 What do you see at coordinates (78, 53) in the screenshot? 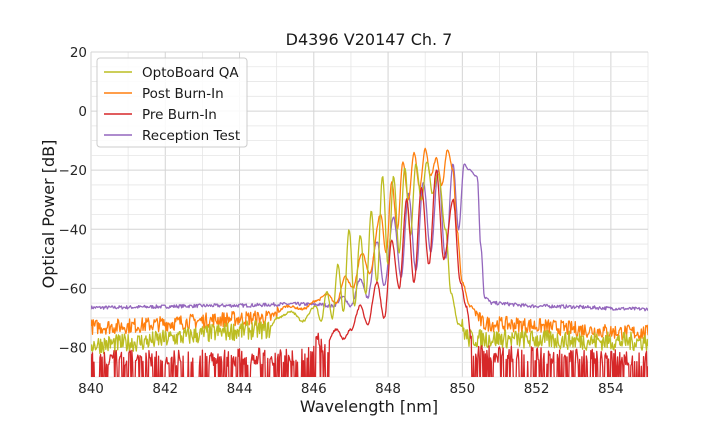
I see `y-tick-label: 20` at bounding box center [78, 53].